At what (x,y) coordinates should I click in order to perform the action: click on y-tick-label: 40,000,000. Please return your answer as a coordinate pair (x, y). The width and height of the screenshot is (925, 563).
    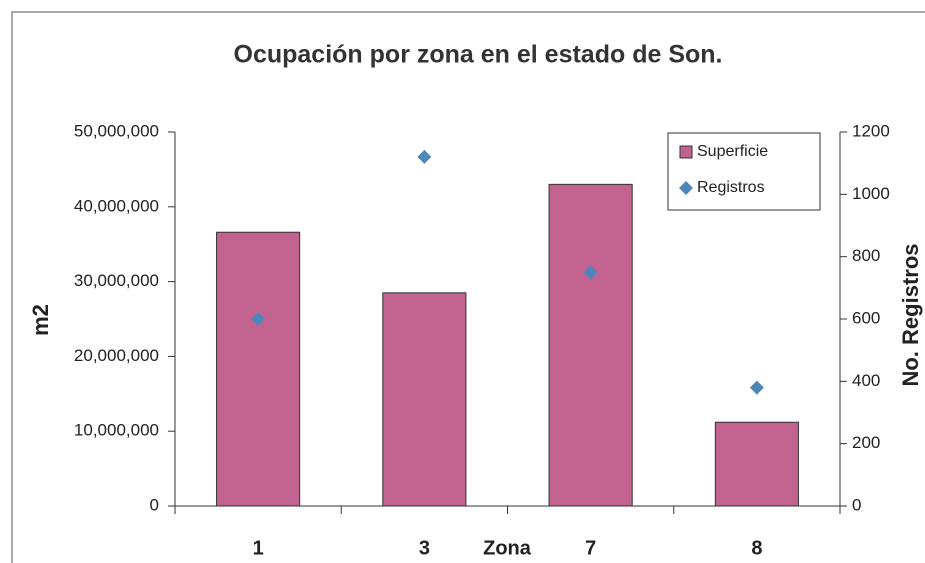
    Looking at the image, I should click on (116, 205).